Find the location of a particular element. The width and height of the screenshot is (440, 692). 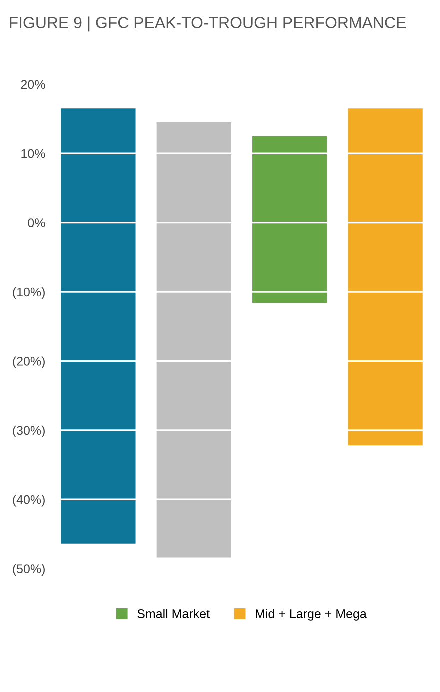

y-tick-label: (30%) is located at coordinates (29, 432).